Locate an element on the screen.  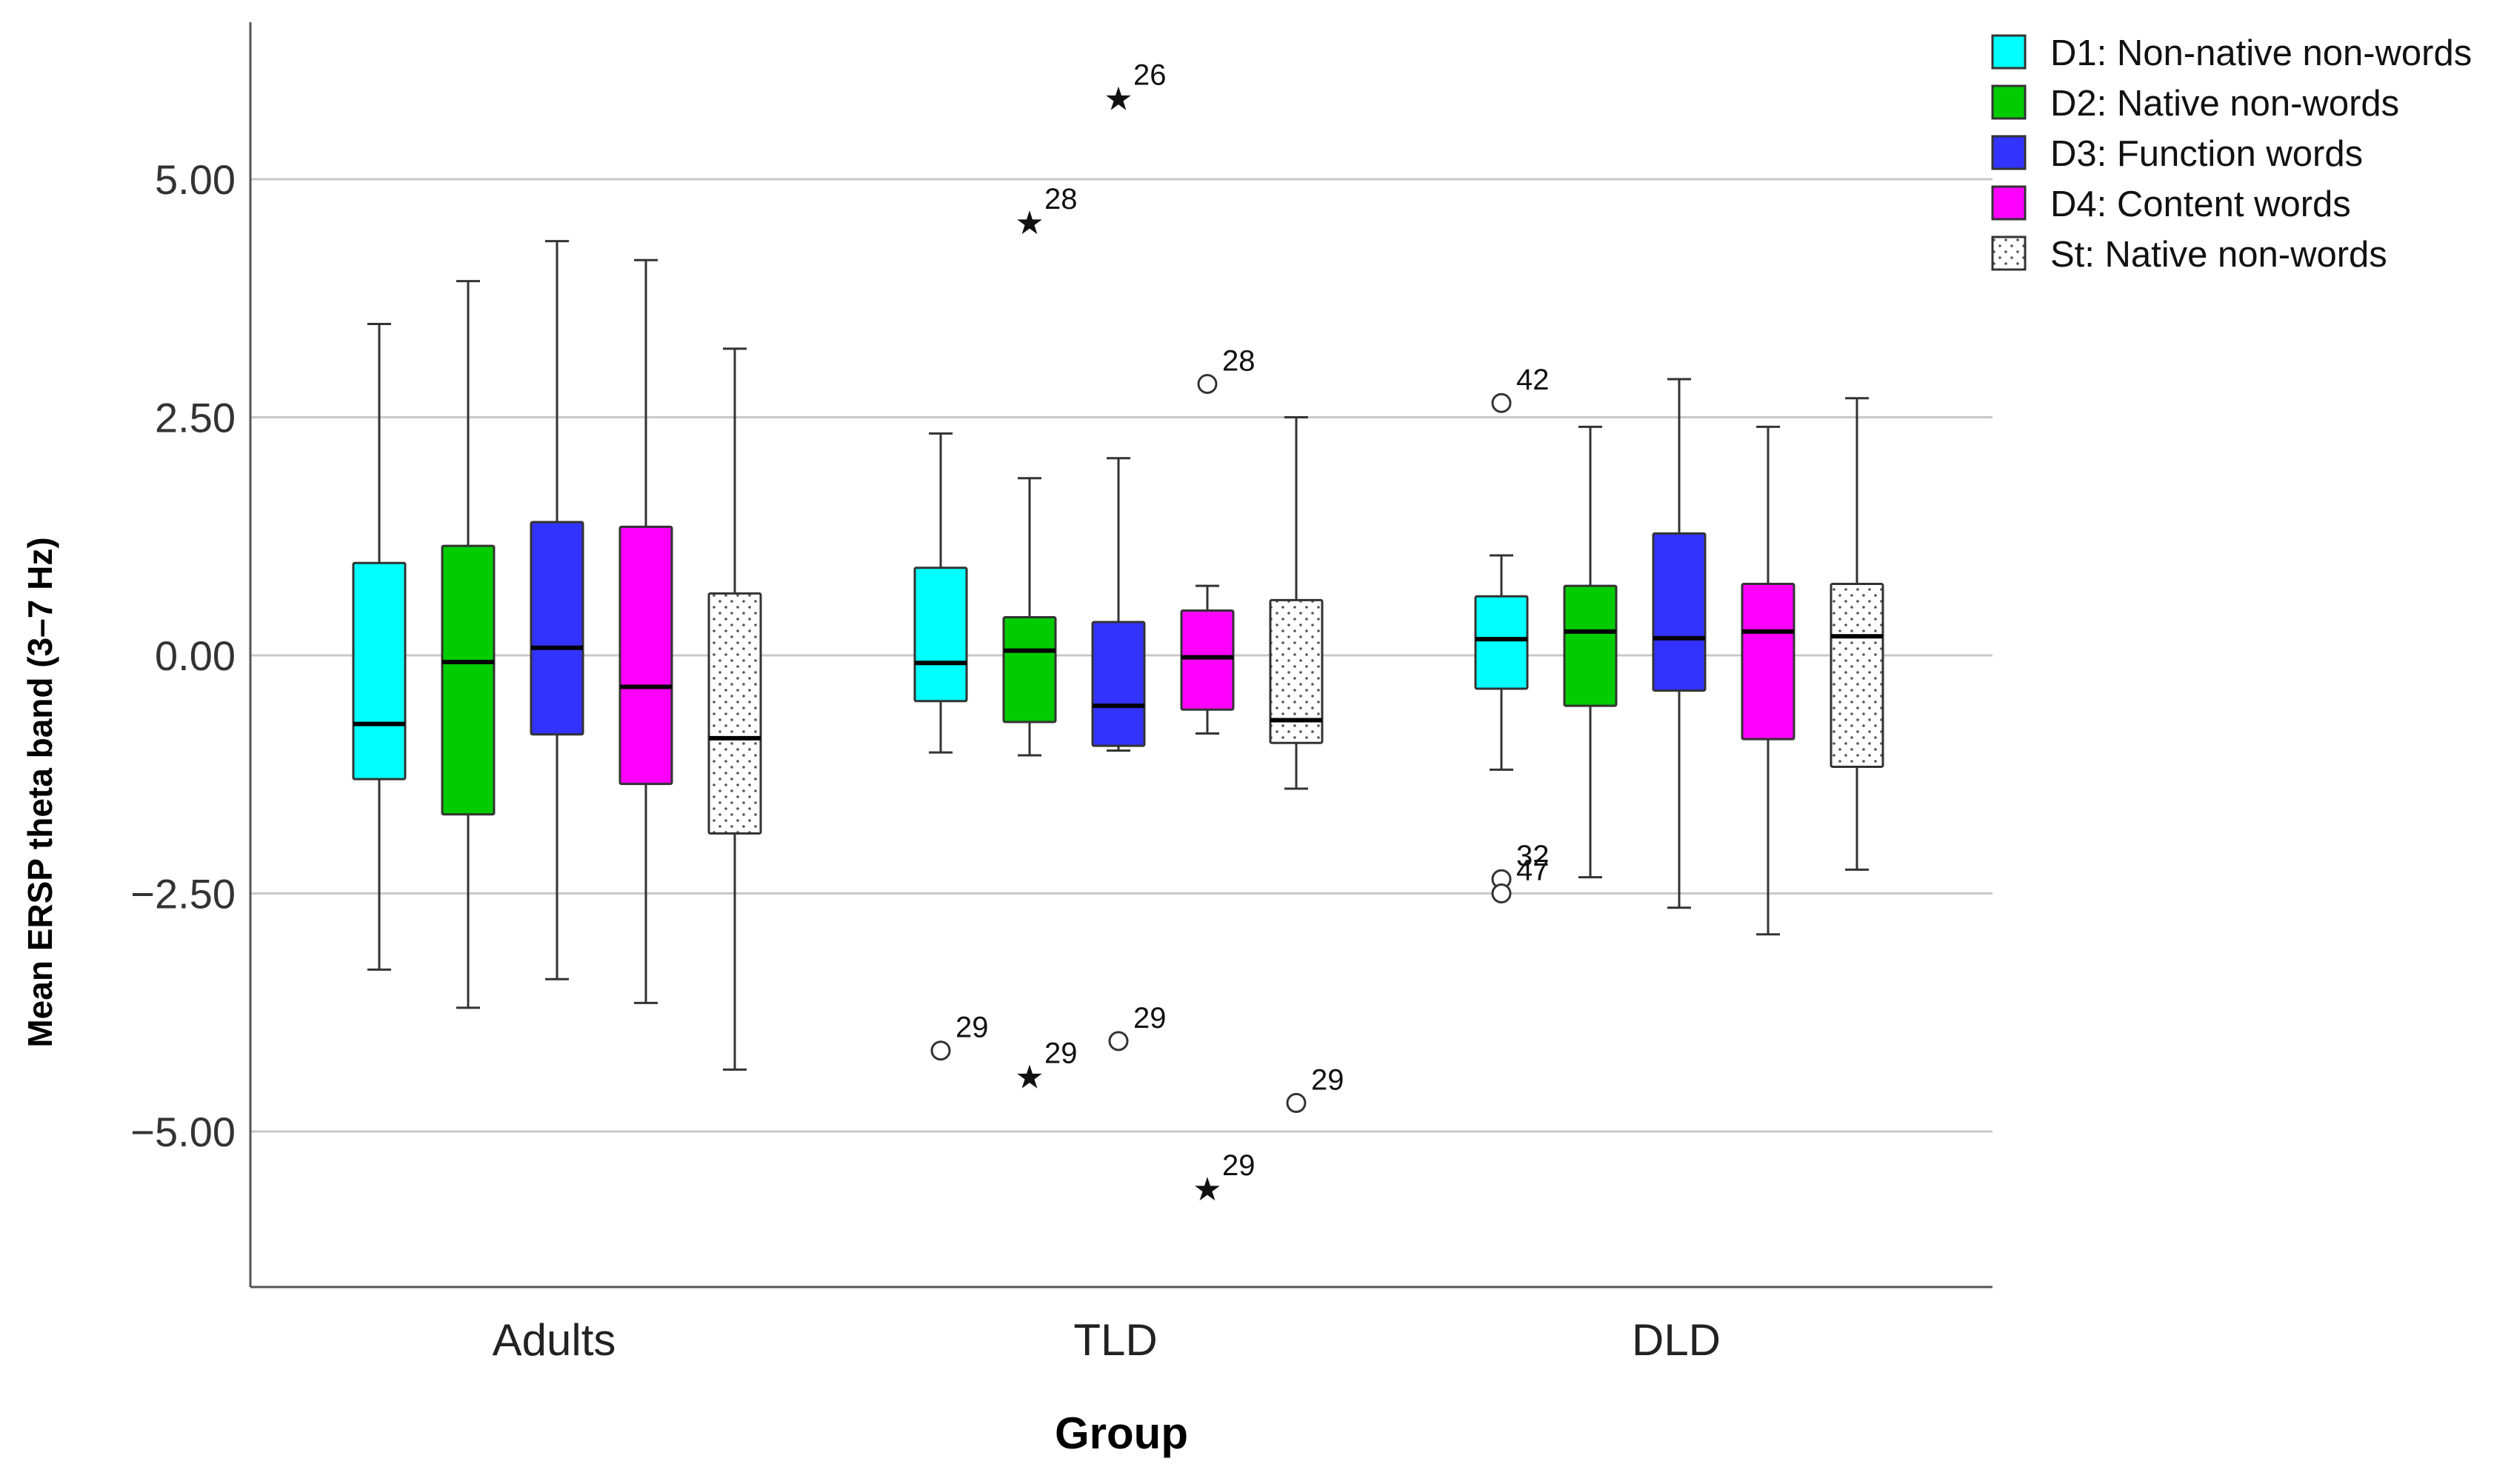
outlier-label: 42 is located at coordinates (1533, 380).